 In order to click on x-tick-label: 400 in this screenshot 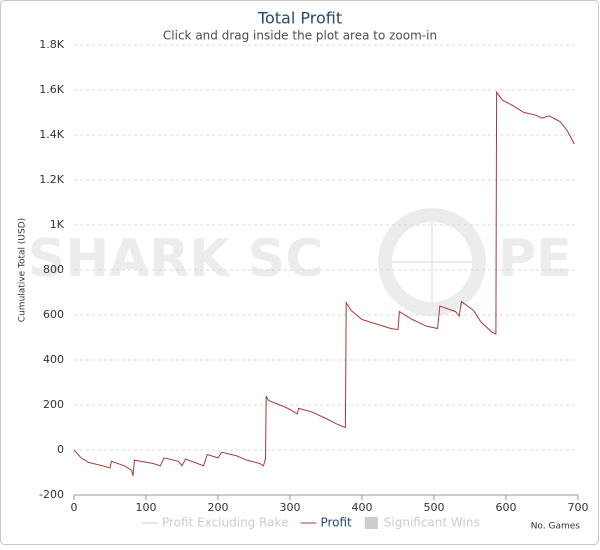, I will do `click(362, 507)`.